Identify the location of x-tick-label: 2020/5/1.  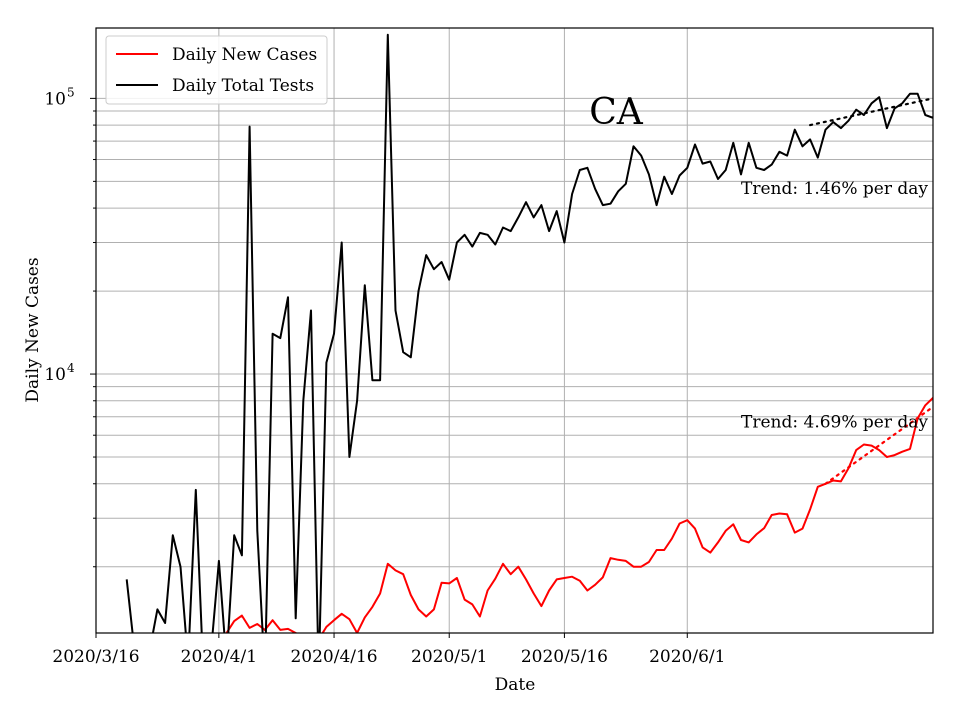
(449, 657).